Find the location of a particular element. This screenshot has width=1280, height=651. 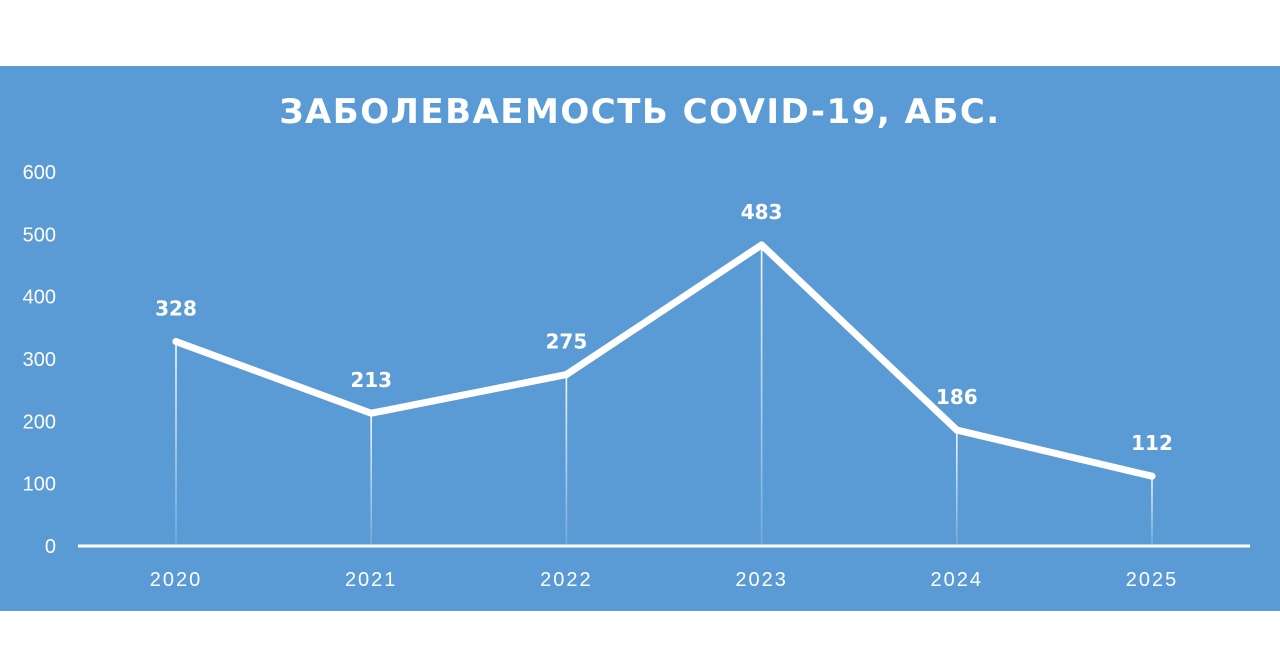

x-tick-label: 2022 is located at coordinates (566, 580).